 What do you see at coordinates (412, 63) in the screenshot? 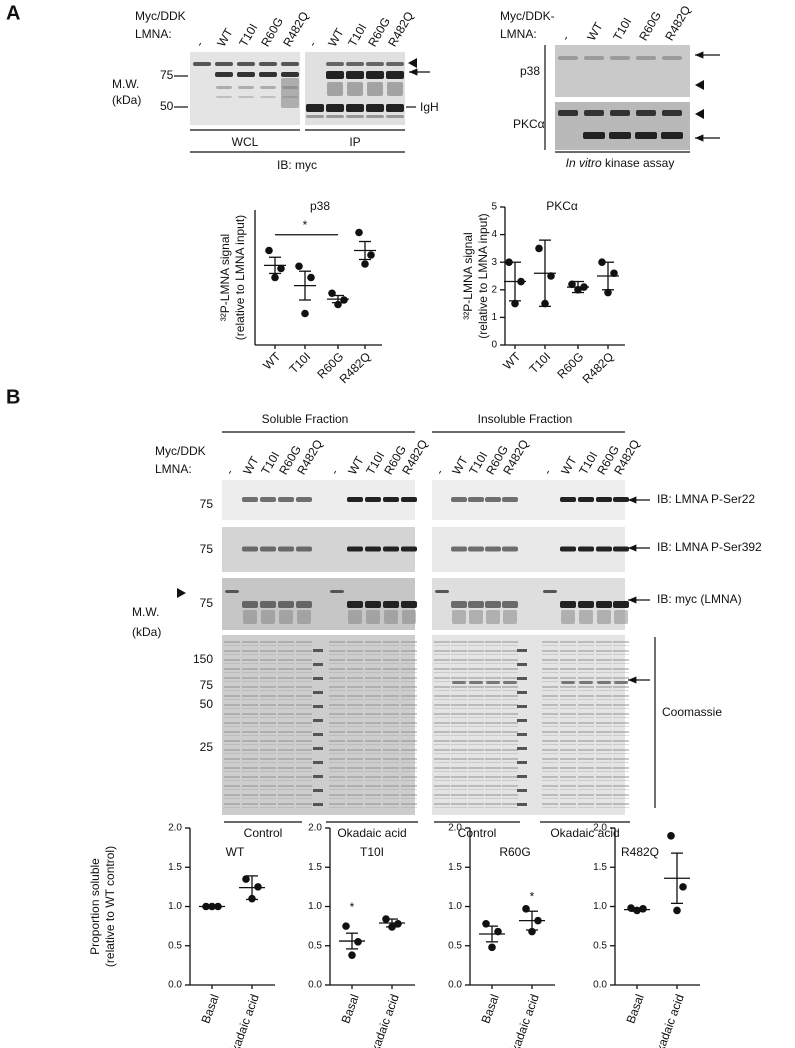
I see `arrowhead` at bounding box center [412, 63].